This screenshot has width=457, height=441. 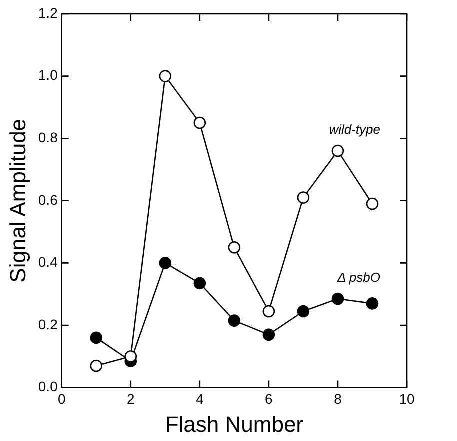 I want to click on y-axis-title: Signal Amplitude, so click(x=17, y=200).